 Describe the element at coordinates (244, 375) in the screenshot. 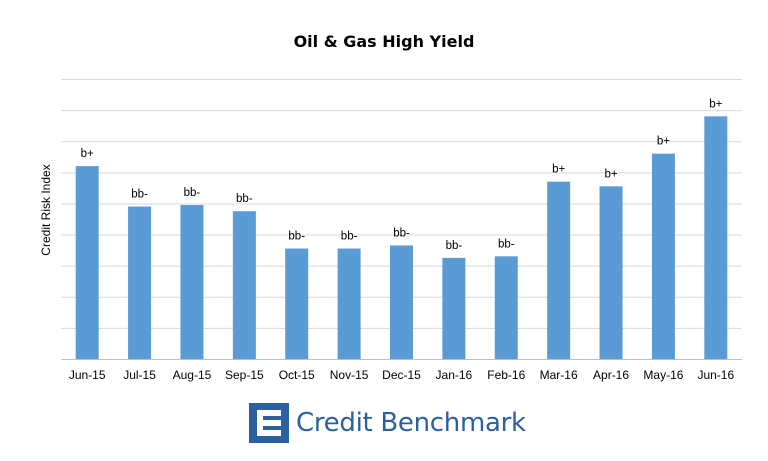

I see `x-tick-label: Sep-15` at that location.